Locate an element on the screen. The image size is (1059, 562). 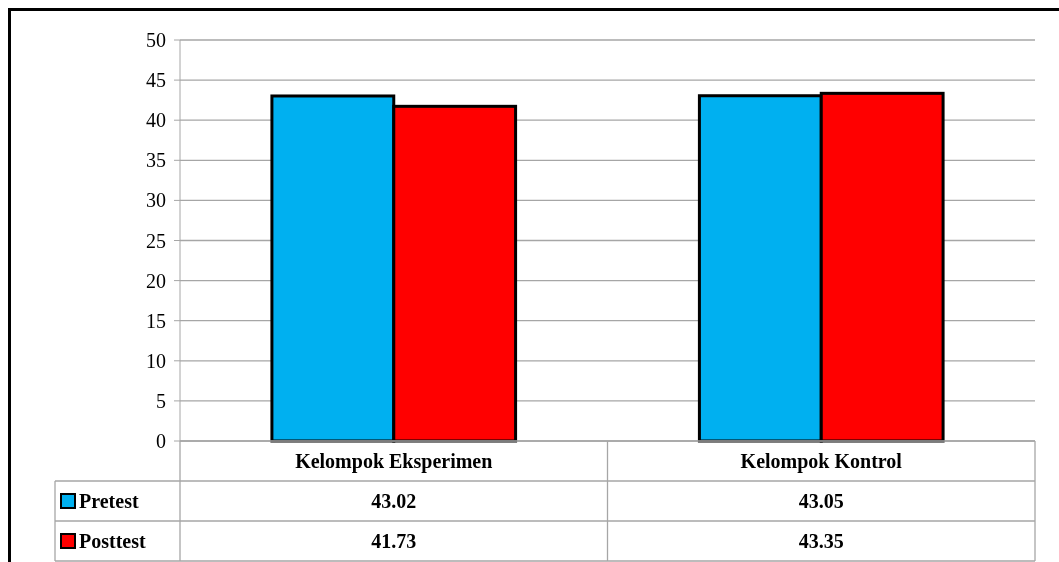
y-tick-label: 15 is located at coordinates (156, 320).